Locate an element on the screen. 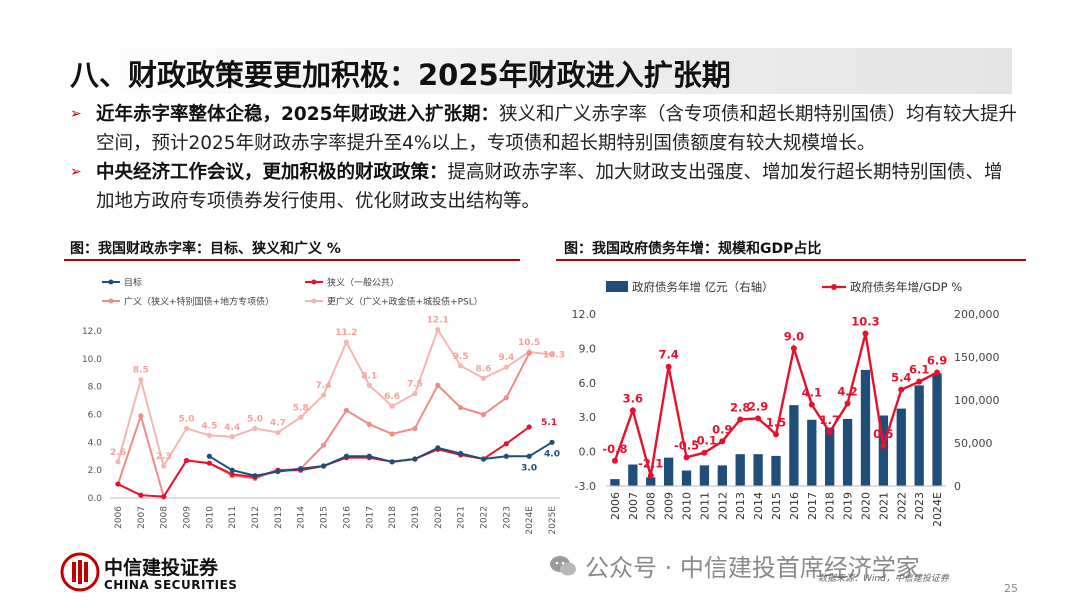  data-label: 4.0 is located at coordinates (552, 454).